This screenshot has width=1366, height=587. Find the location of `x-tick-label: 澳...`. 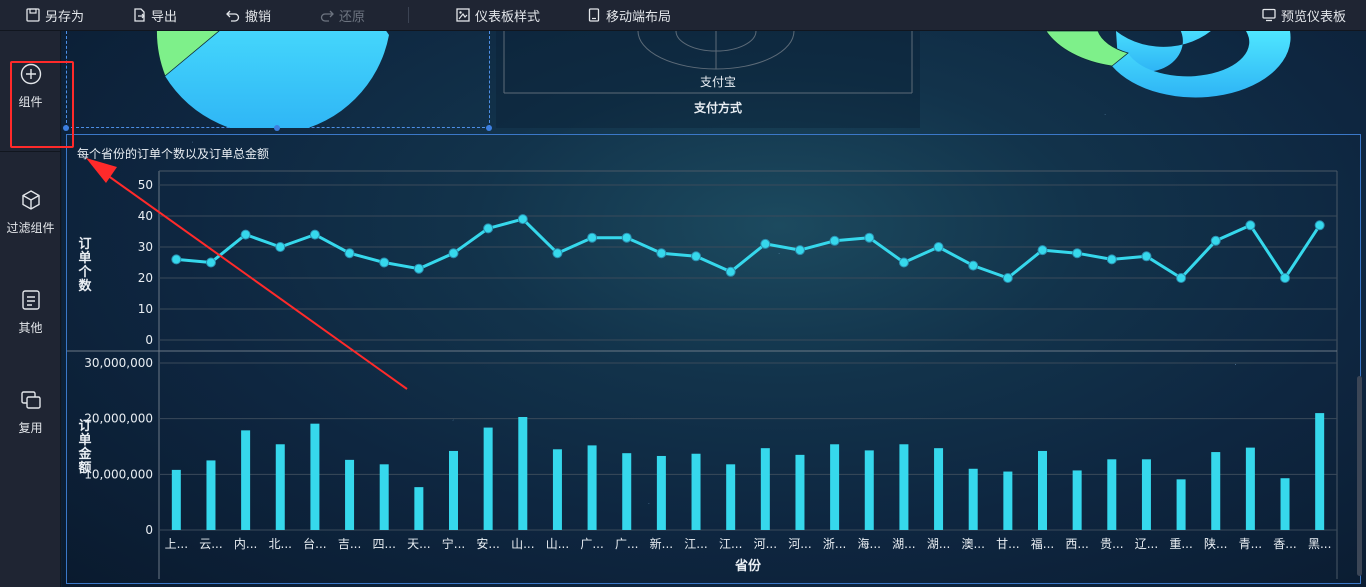

x-tick-label: 澳... is located at coordinates (972, 544).